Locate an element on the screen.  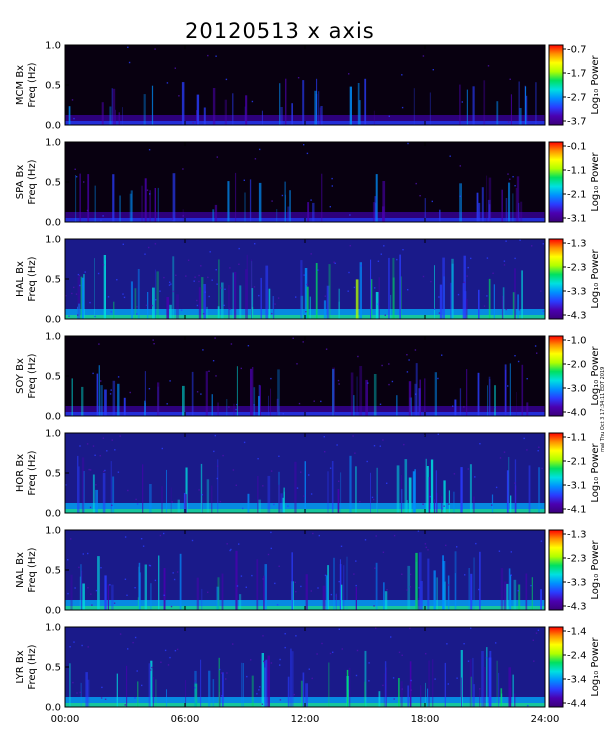
spectrogram-mcm is located at coordinates (305, 85).